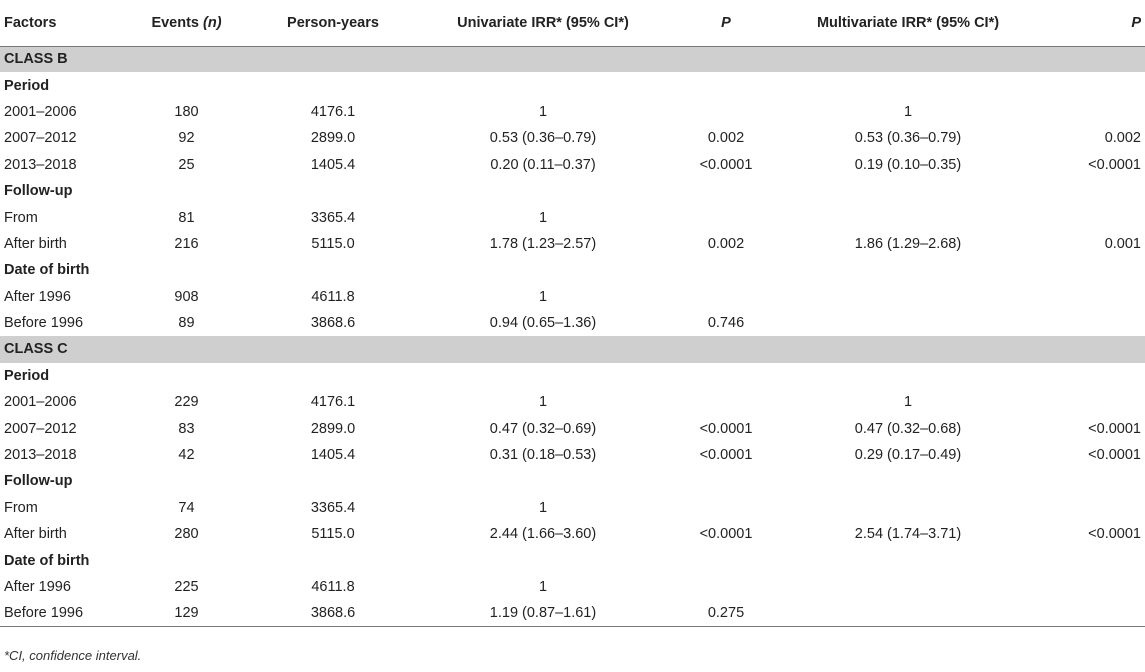 This screenshot has width=1145, height=672. I want to click on univariate-irr-cell: 0.47 (0.32–0.69), so click(543, 428).